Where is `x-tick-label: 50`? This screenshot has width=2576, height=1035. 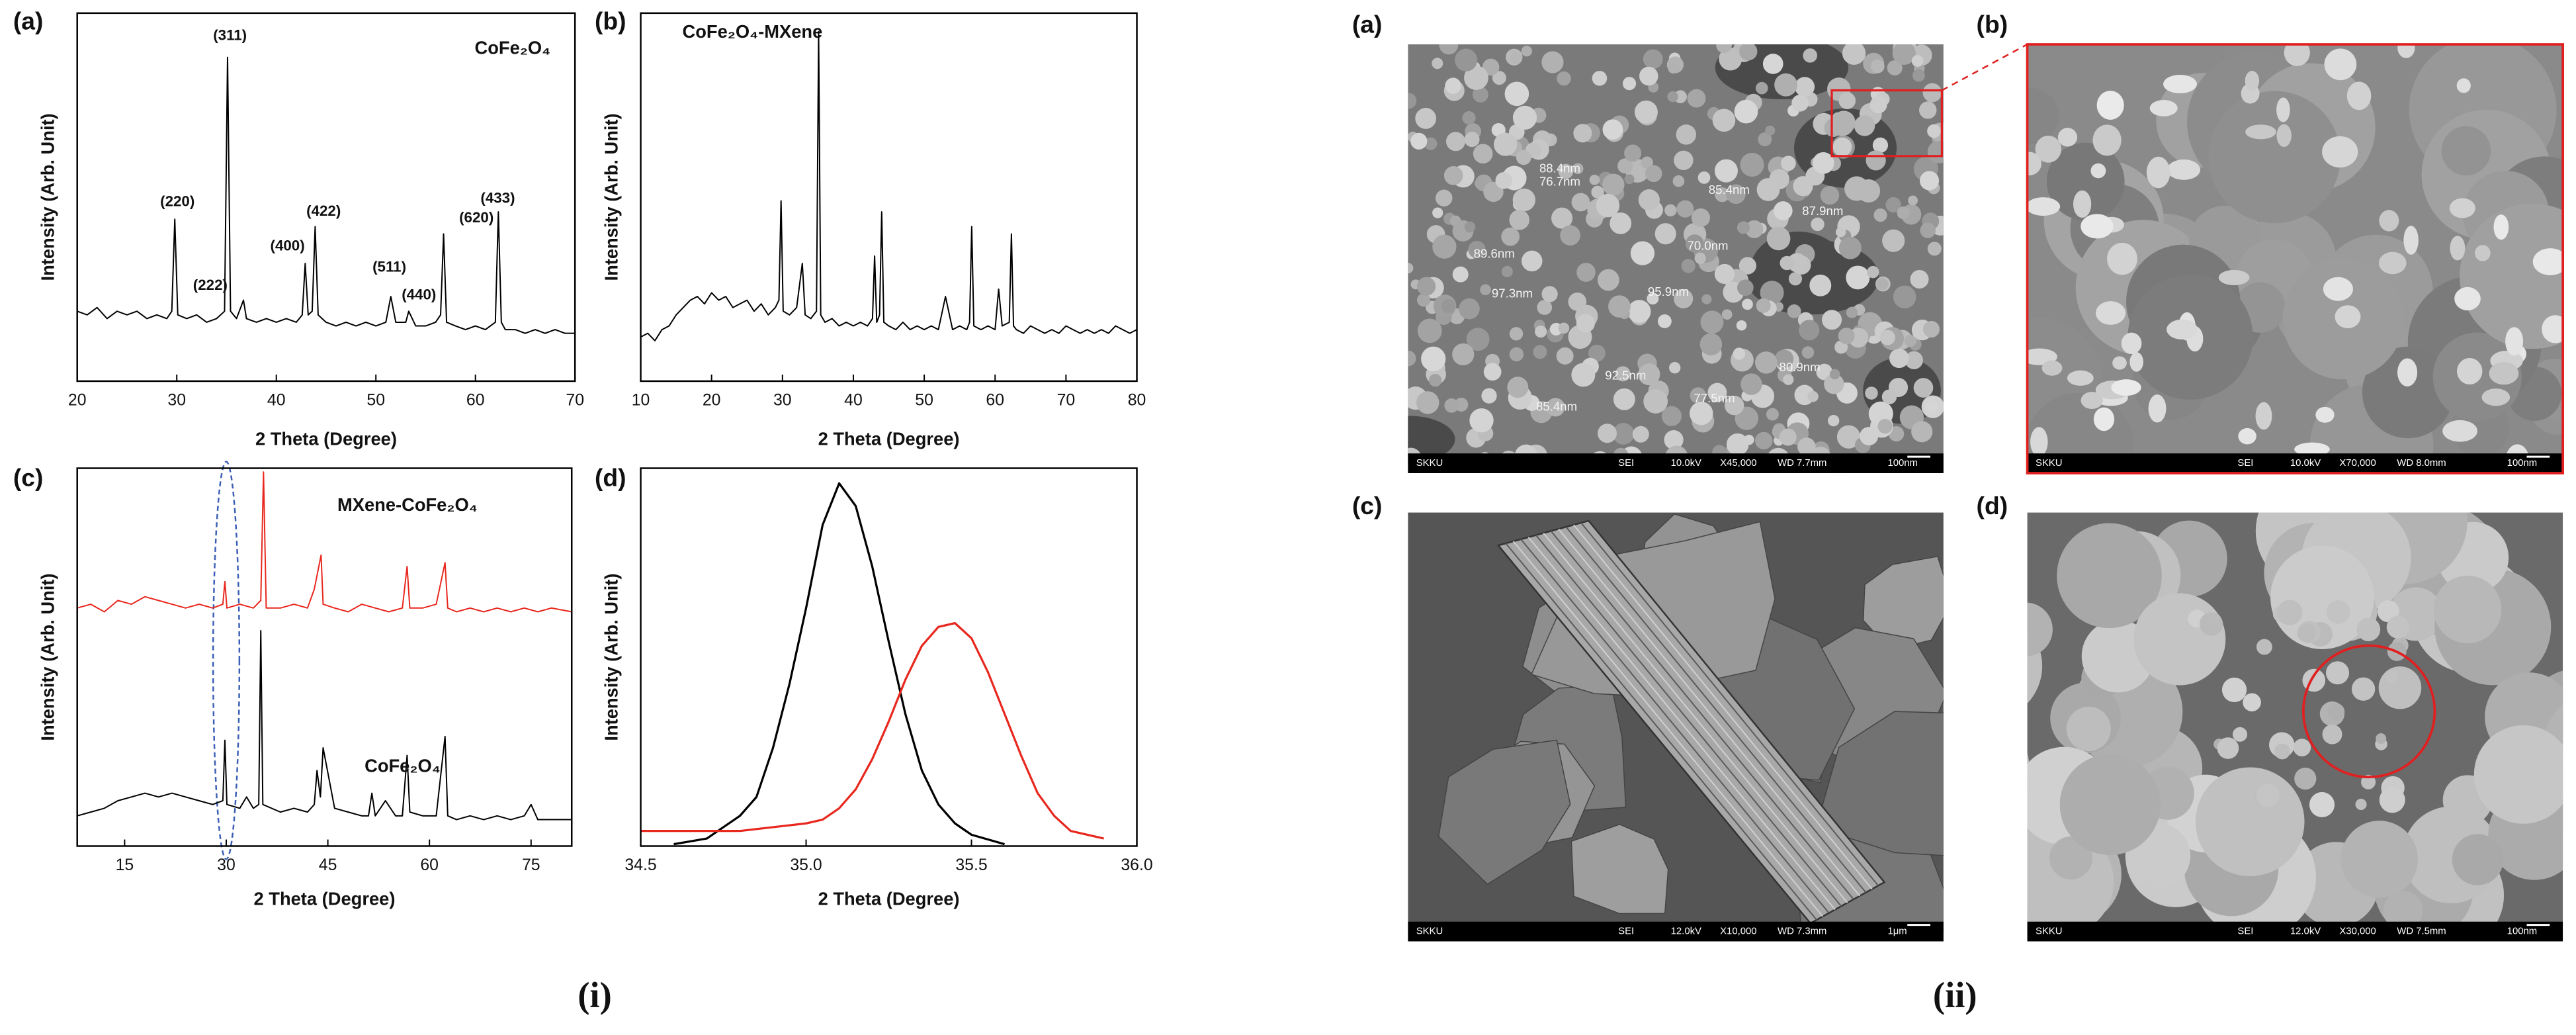 x-tick-label: 50 is located at coordinates (375, 400).